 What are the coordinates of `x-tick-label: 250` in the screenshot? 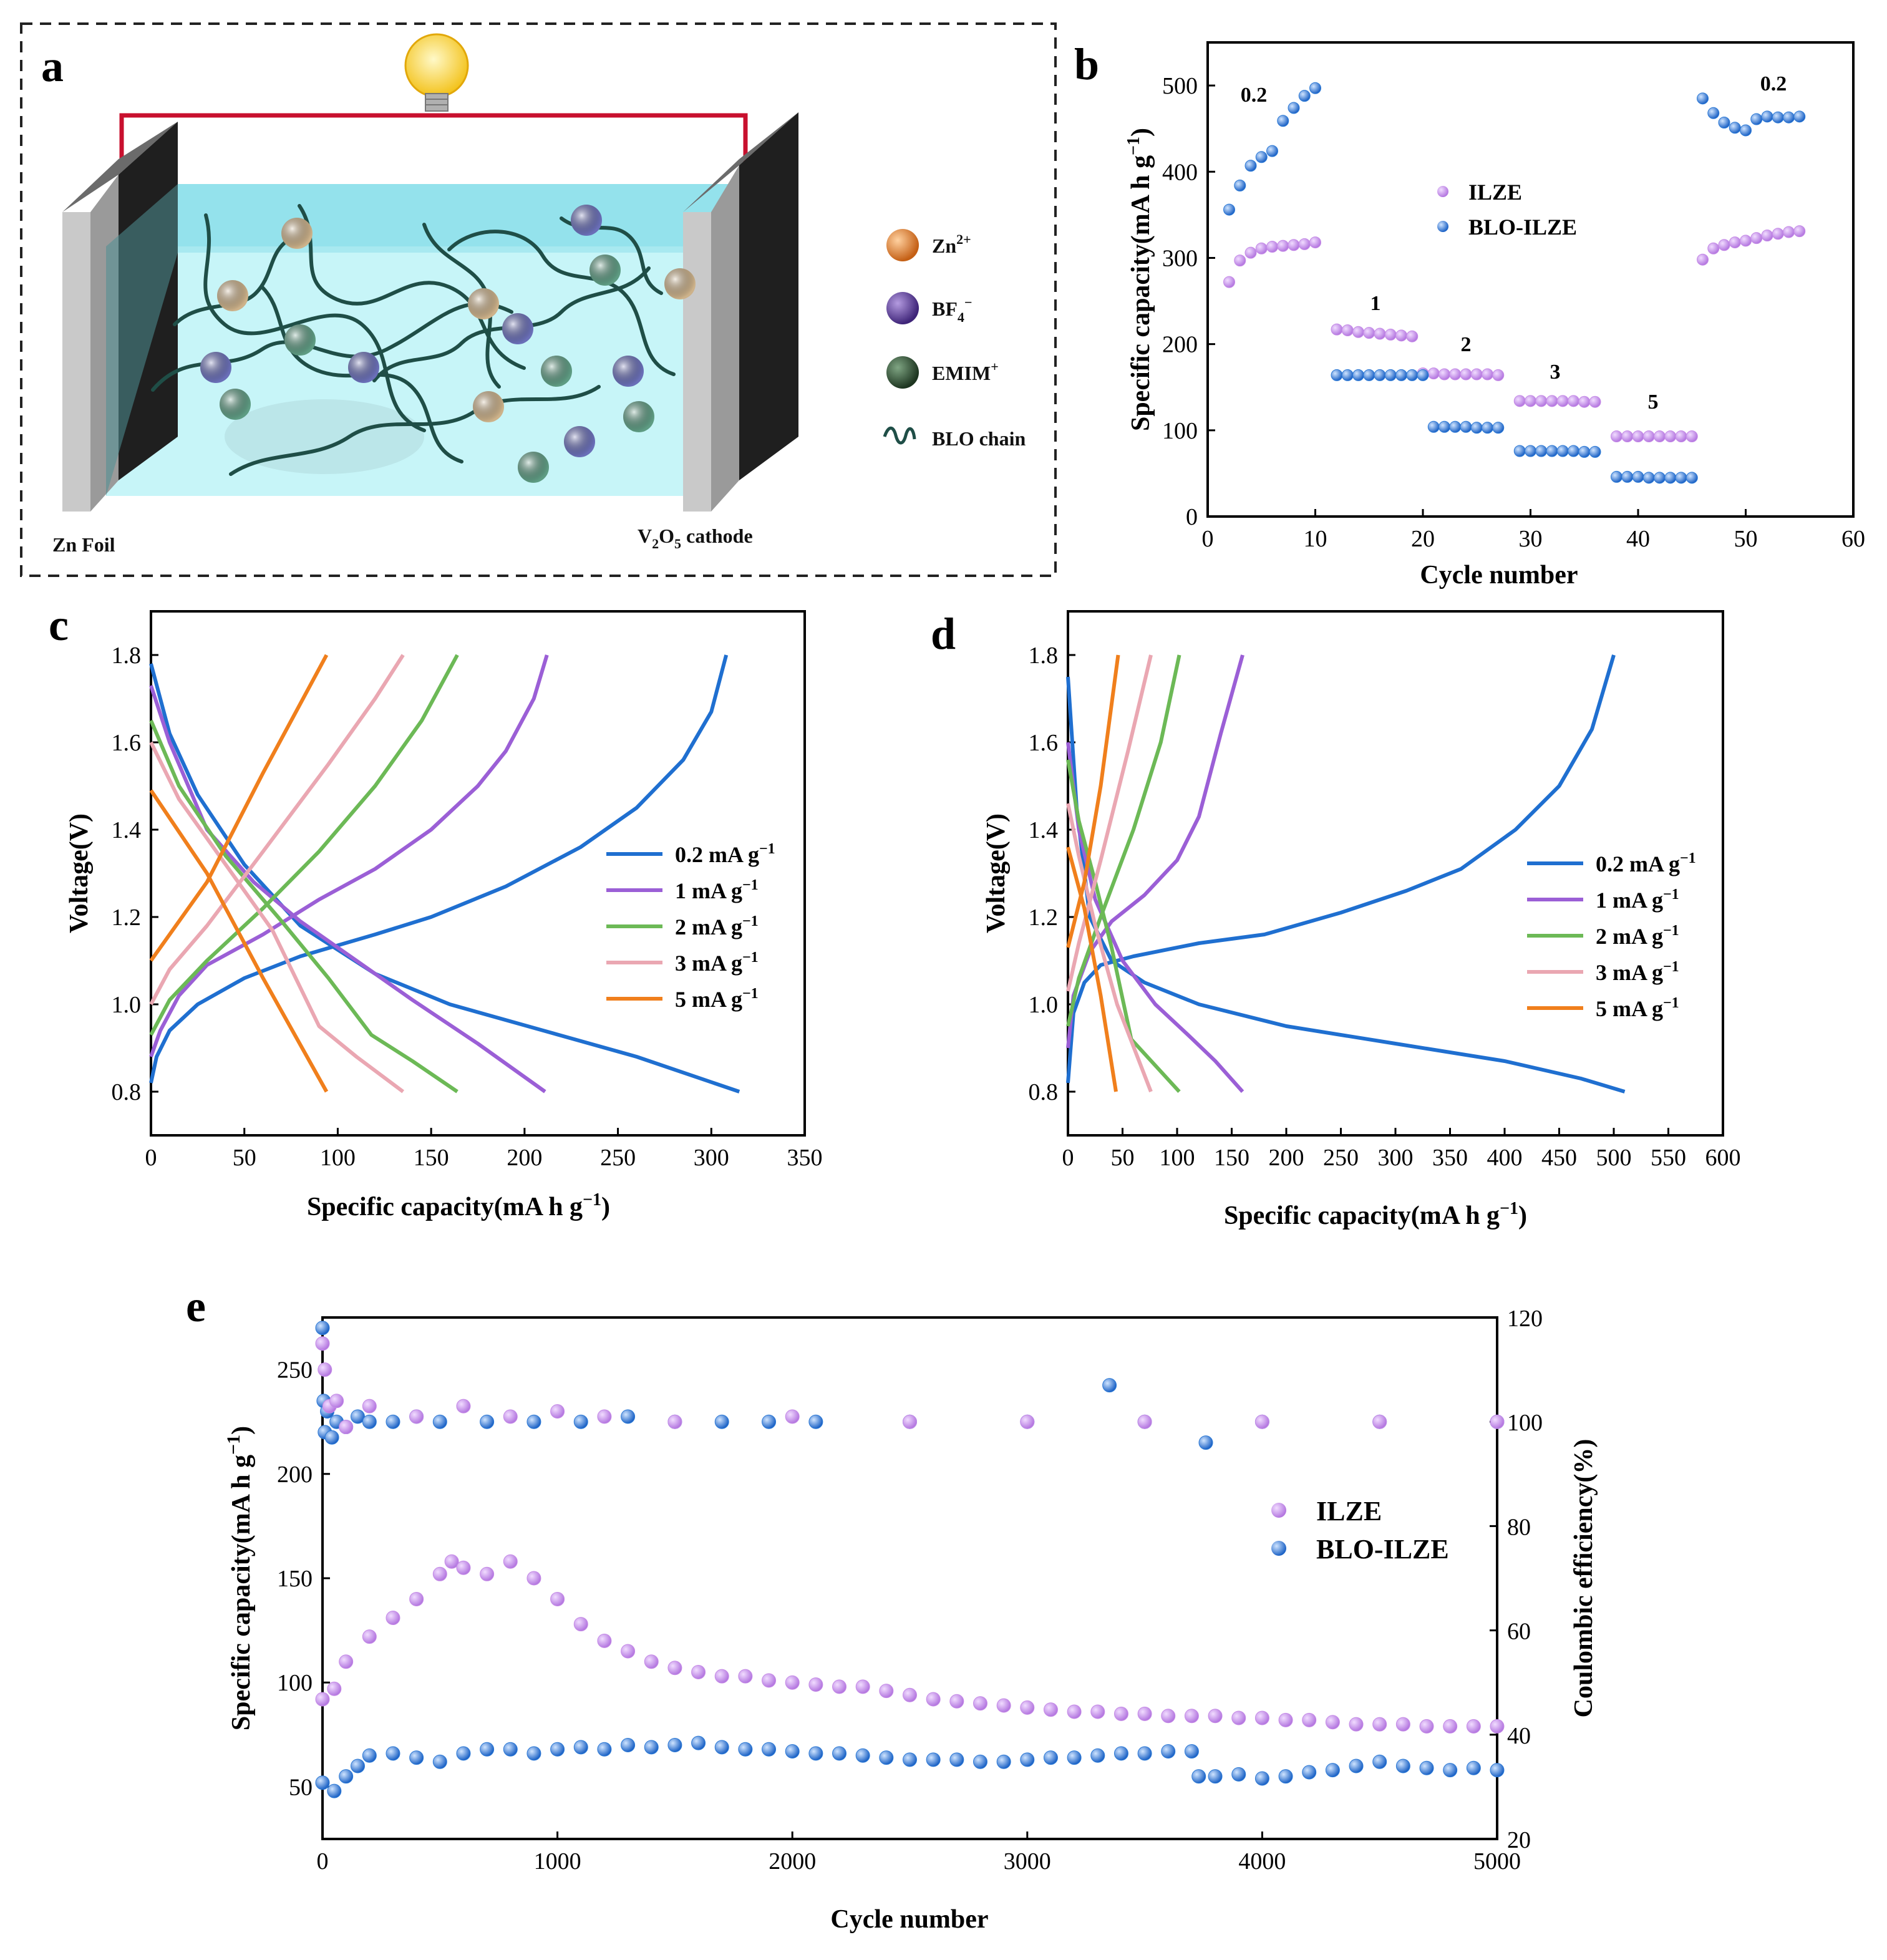 It's located at (1341, 1158).